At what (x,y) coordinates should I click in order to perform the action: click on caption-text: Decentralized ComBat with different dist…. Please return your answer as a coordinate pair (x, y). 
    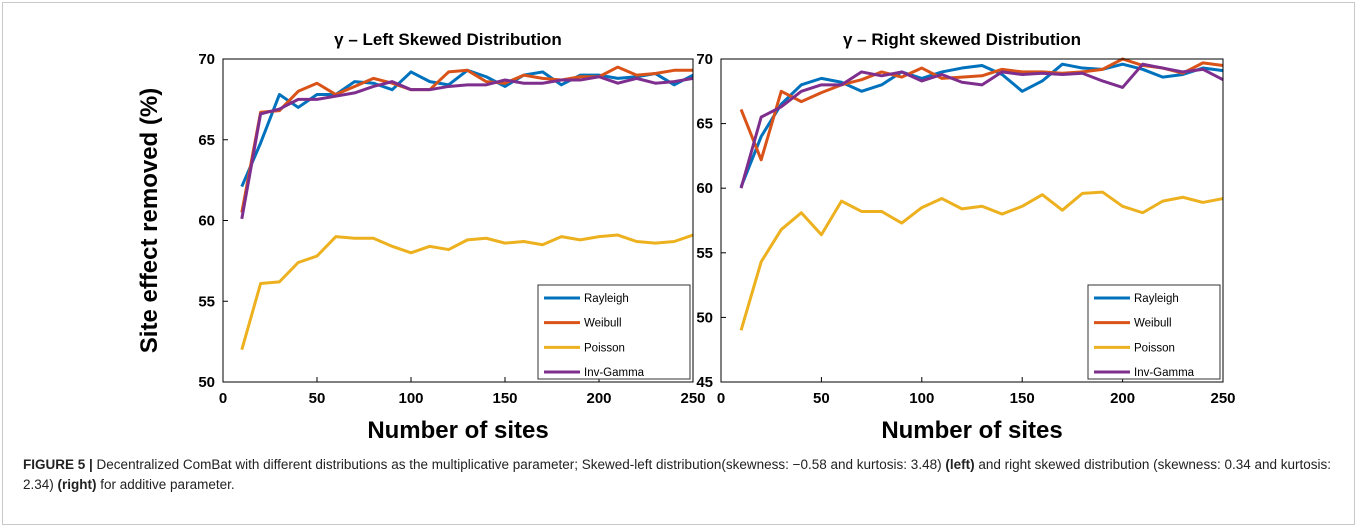
    Looking at the image, I should click on (519, 464).